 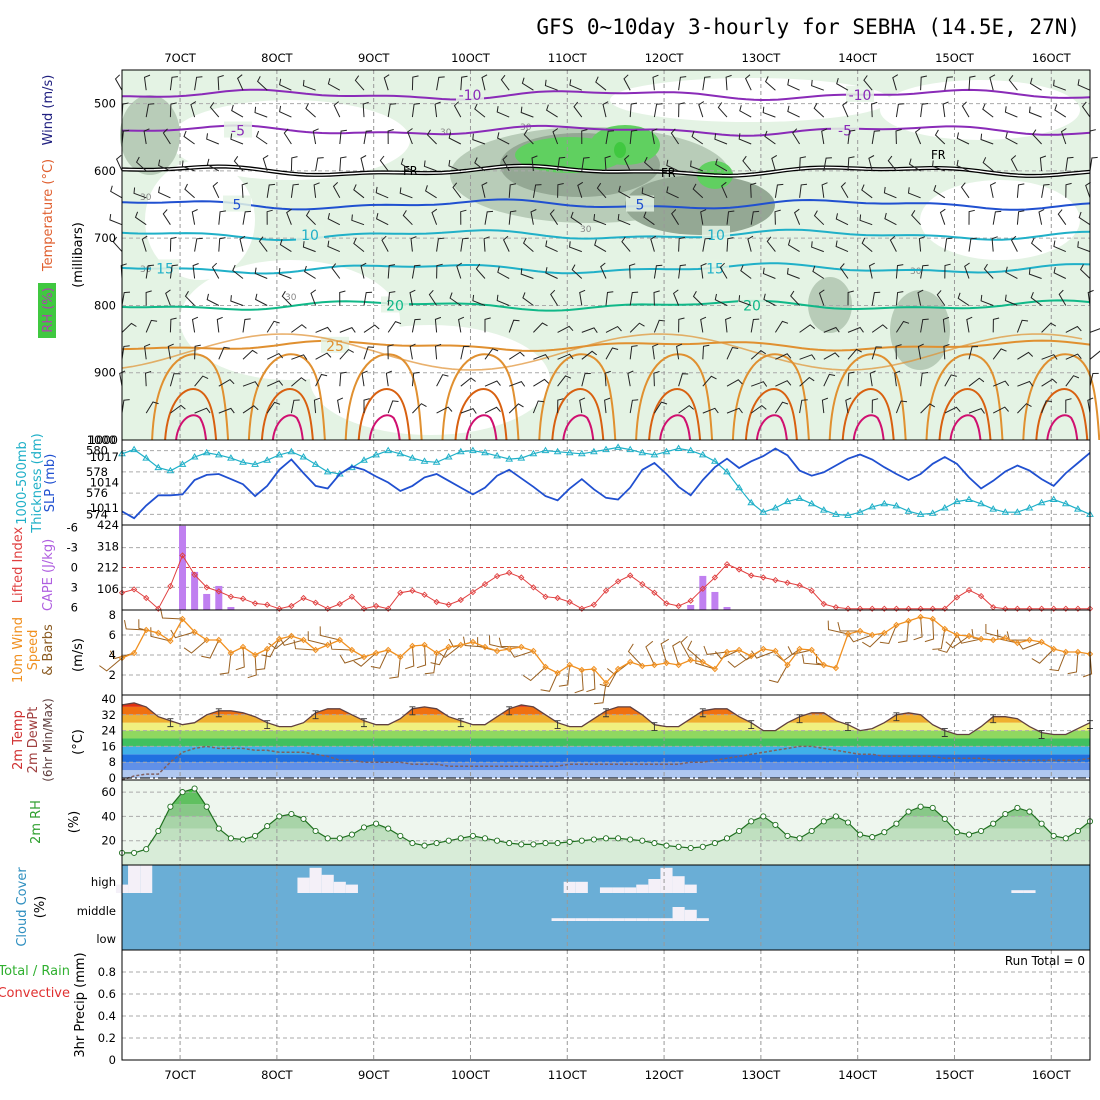 I want to click on temp-band, so click(x=606, y=758).